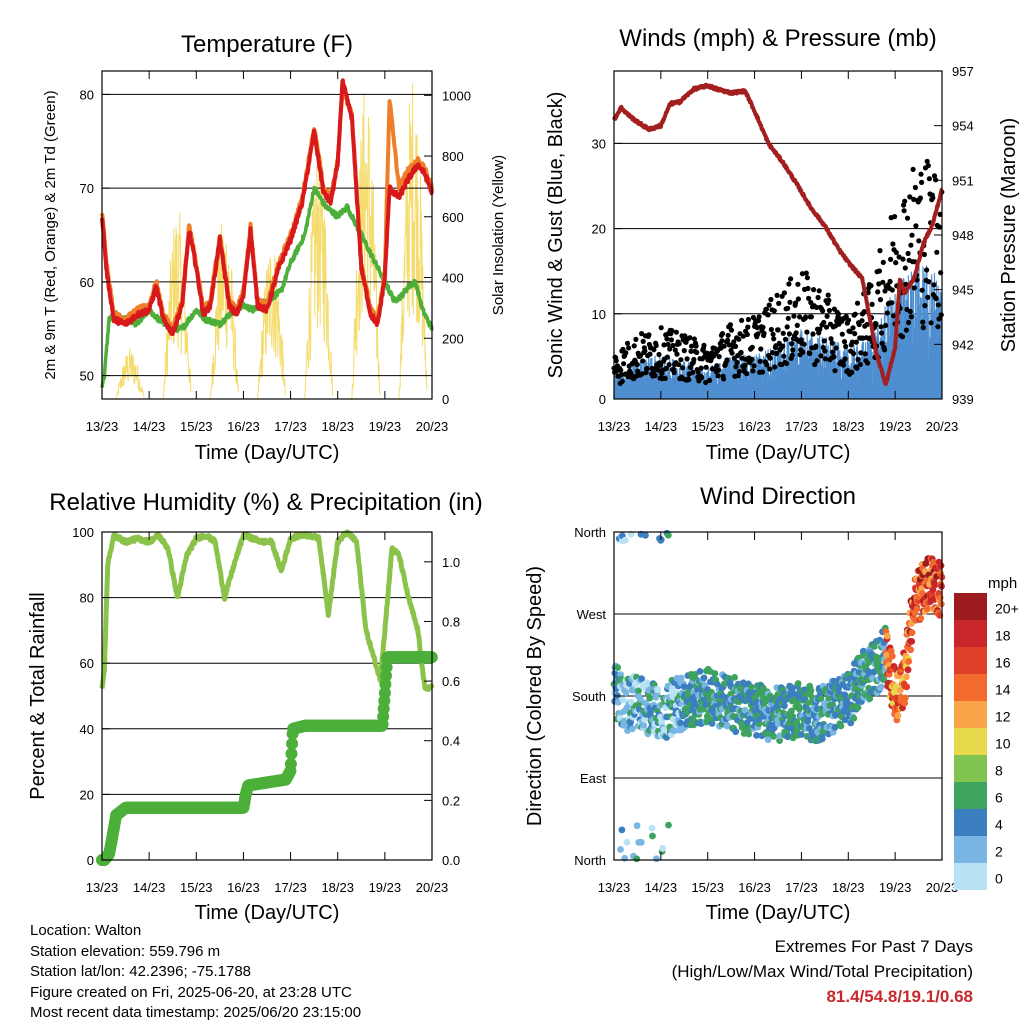  I want to click on colorbar-label: 6, so click(999, 798).